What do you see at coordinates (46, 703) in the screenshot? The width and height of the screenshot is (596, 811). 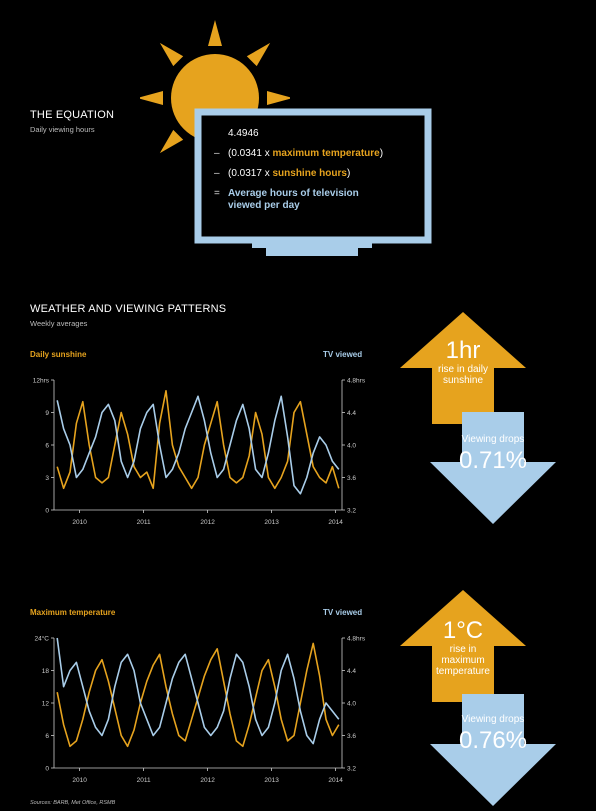 I see `left-tick-label: 12` at bounding box center [46, 703].